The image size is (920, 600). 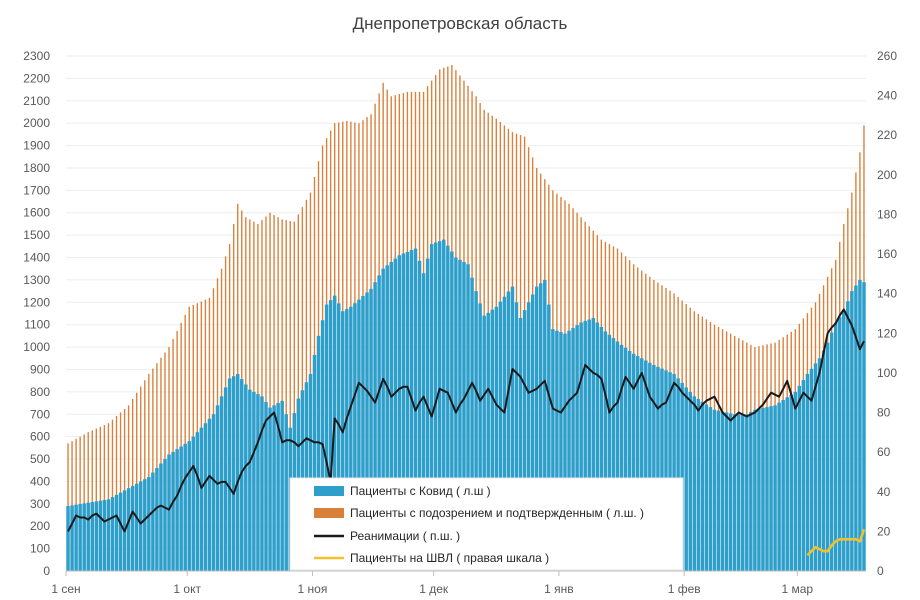 I want to click on y-left-tick-label: 2100, so click(x=36, y=101).